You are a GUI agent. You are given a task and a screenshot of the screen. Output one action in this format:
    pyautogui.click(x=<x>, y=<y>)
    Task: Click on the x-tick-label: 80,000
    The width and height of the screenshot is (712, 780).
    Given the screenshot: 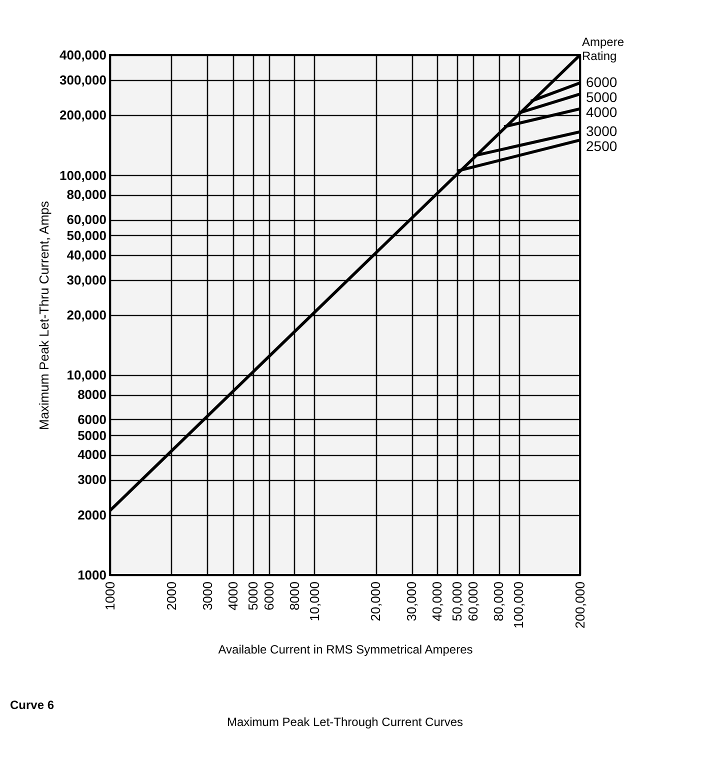 What is the action you would take?
    pyautogui.click(x=498, y=602)
    